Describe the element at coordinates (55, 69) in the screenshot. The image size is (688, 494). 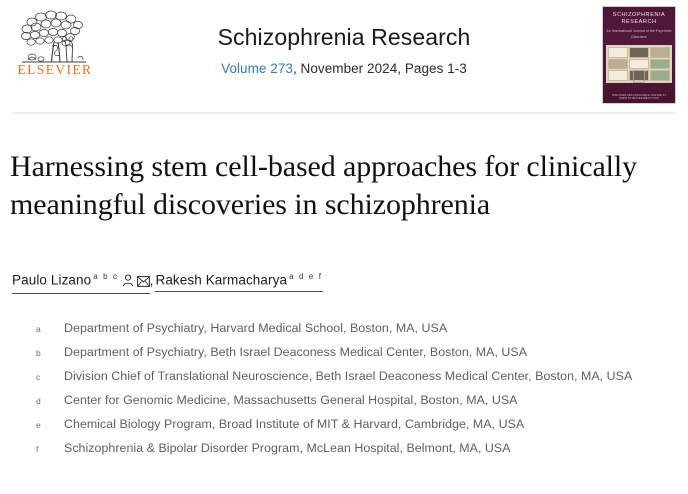
I see `elsevier-wordmark: ELSEVIER` at that location.